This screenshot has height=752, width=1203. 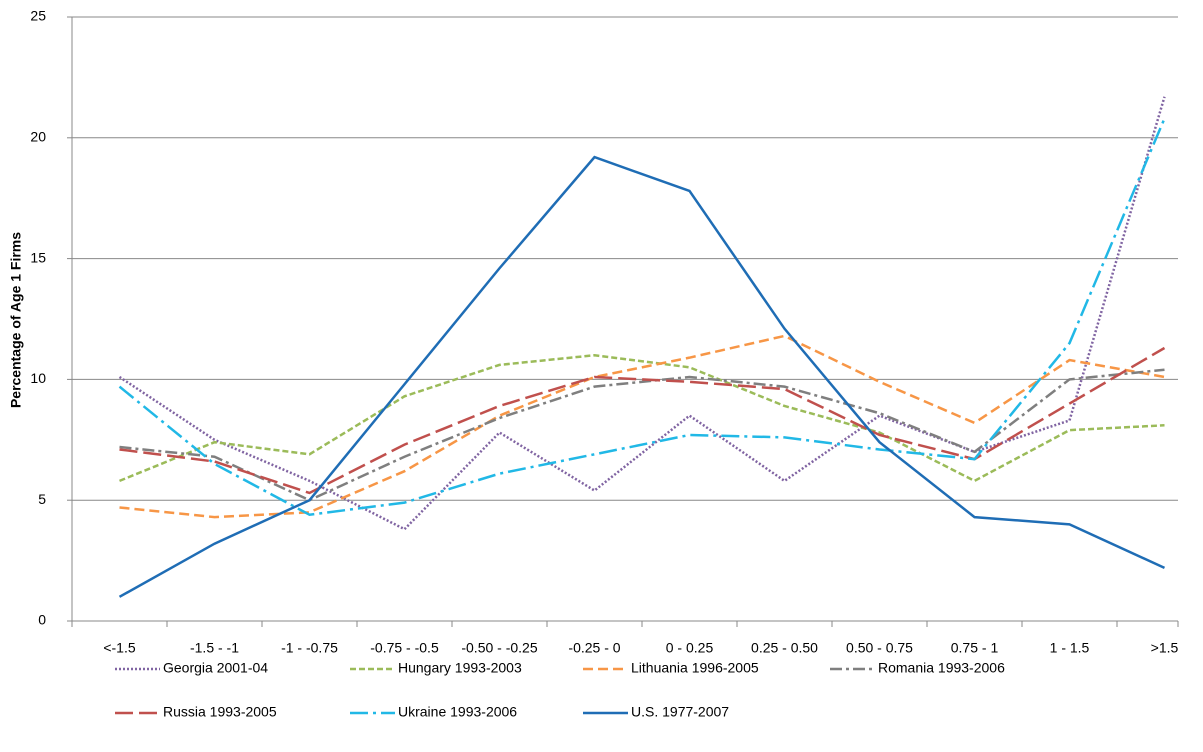 What do you see at coordinates (975, 648) in the screenshot?
I see `x-tick-label: 0.75 - 1` at bounding box center [975, 648].